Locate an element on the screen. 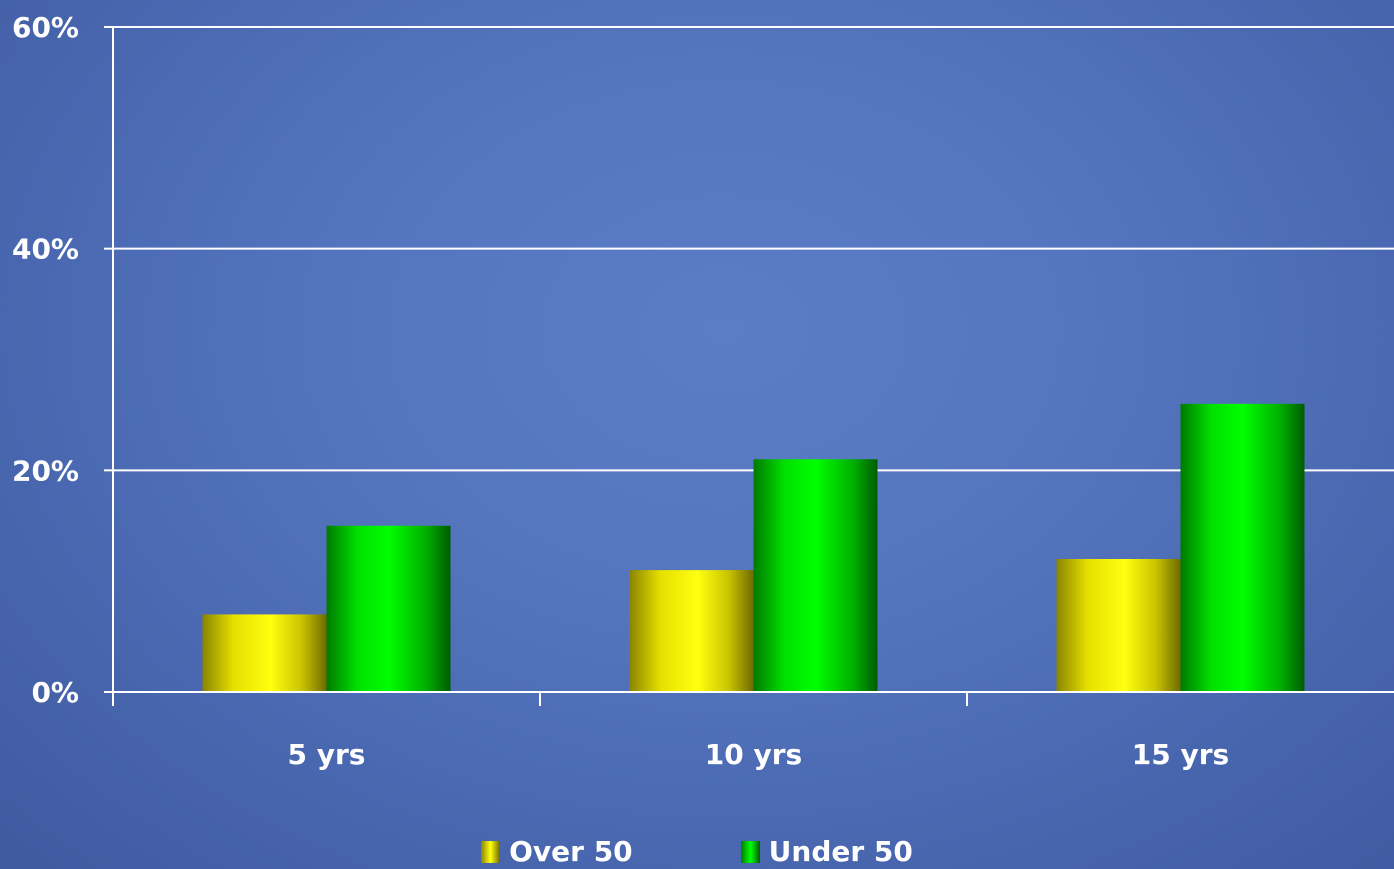 This screenshot has height=869, width=1394. legend-item-under-50: Under 50 is located at coordinates (826, 851).